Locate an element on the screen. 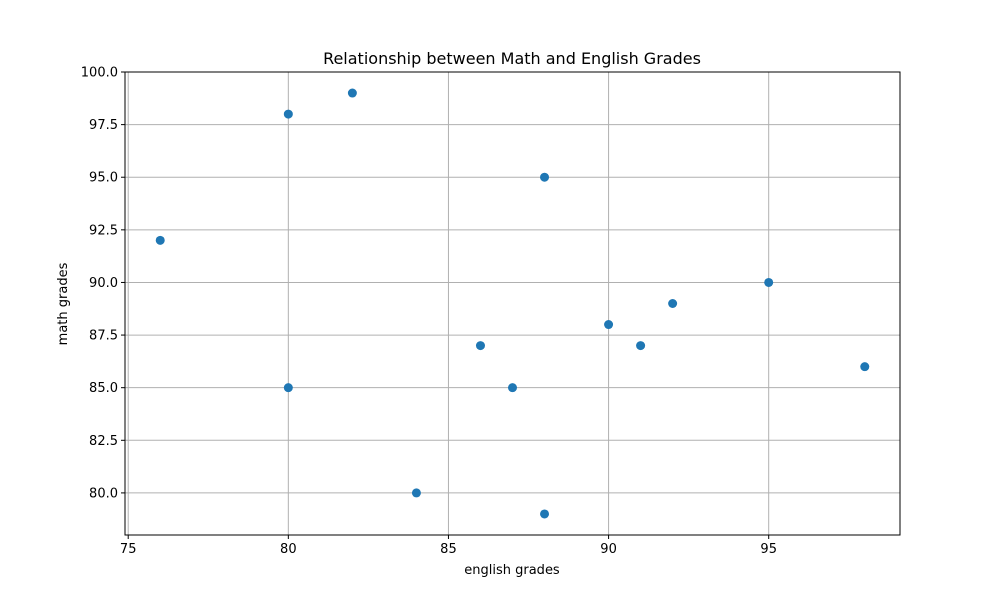 The height and width of the screenshot is (600, 1000). x-axis-label: english grades is located at coordinates (512, 570).